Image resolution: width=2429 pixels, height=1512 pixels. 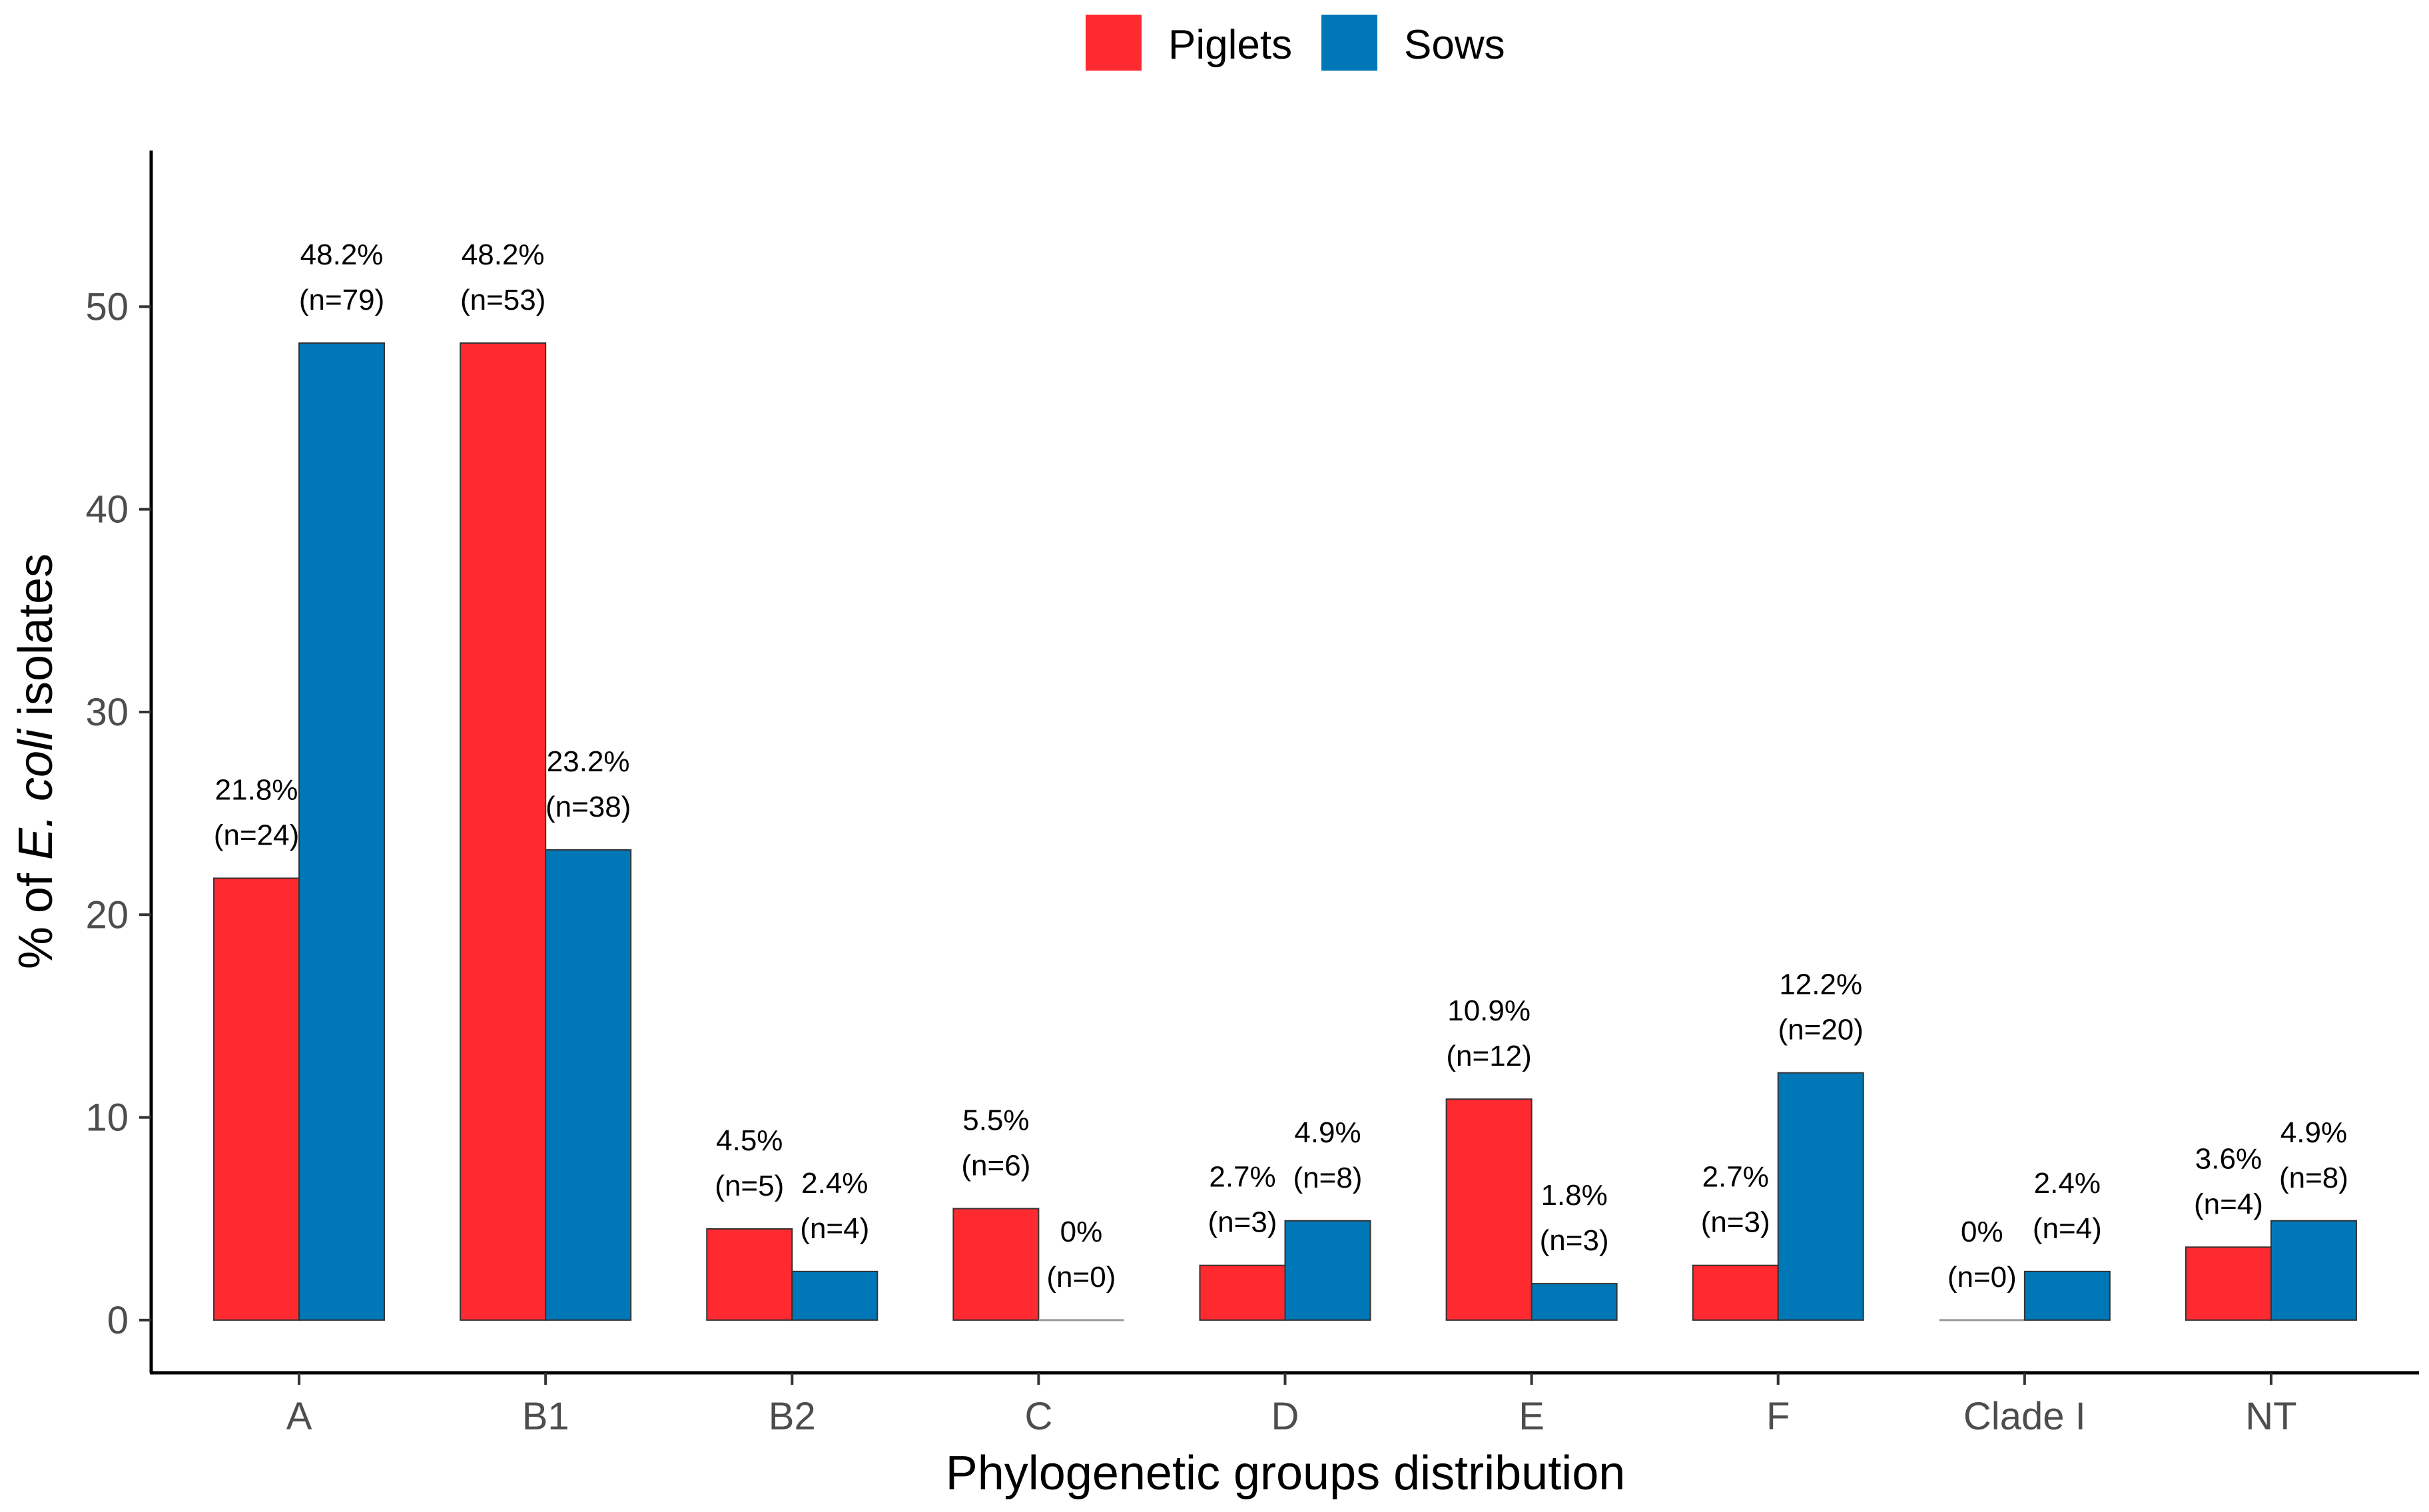 What do you see at coordinates (749, 1186) in the screenshot?
I see `data-label-count: (n=5)` at bounding box center [749, 1186].